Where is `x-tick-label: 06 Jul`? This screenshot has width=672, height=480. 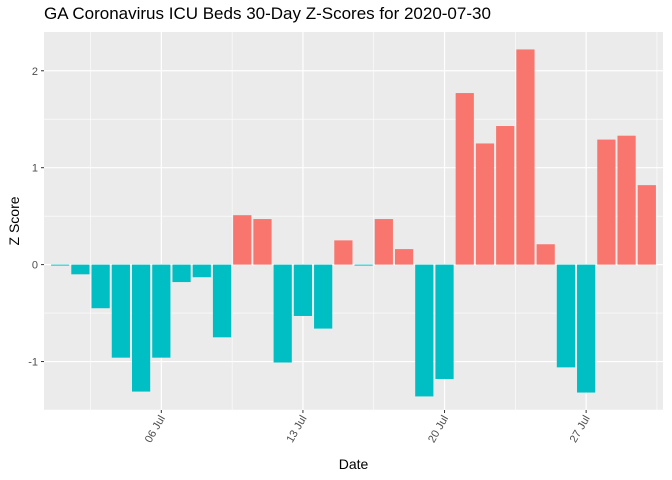 x-tick-label: 06 Jul is located at coordinates (155, 429).